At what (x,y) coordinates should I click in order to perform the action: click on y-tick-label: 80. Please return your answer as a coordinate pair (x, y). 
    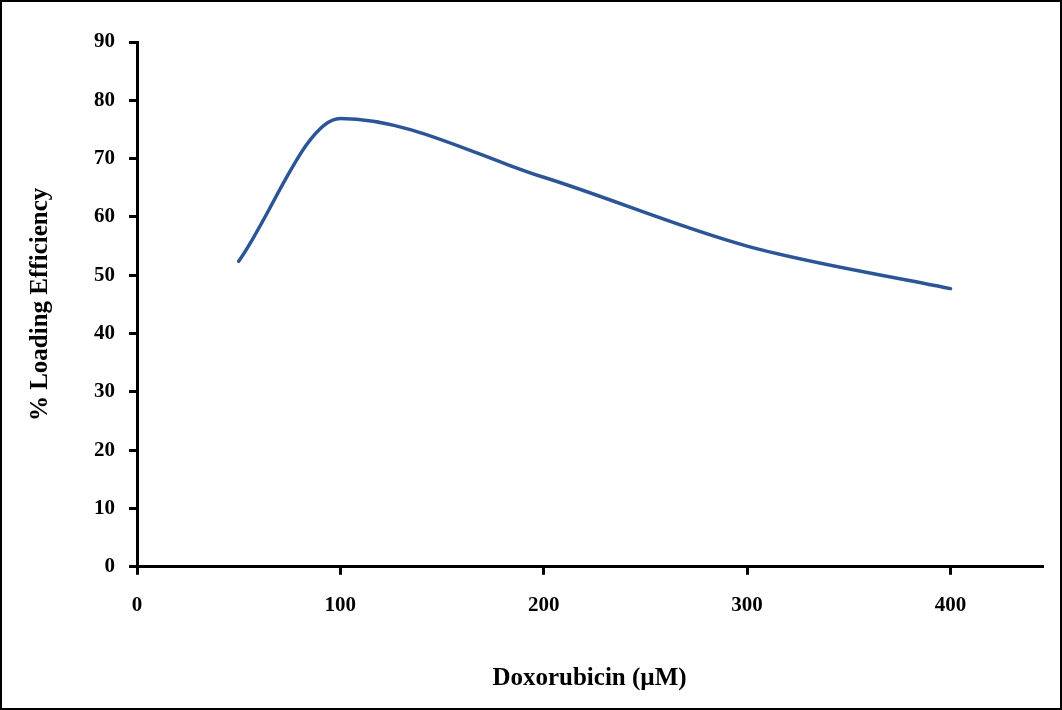
    Looking at the image, I should click on (104, 98).